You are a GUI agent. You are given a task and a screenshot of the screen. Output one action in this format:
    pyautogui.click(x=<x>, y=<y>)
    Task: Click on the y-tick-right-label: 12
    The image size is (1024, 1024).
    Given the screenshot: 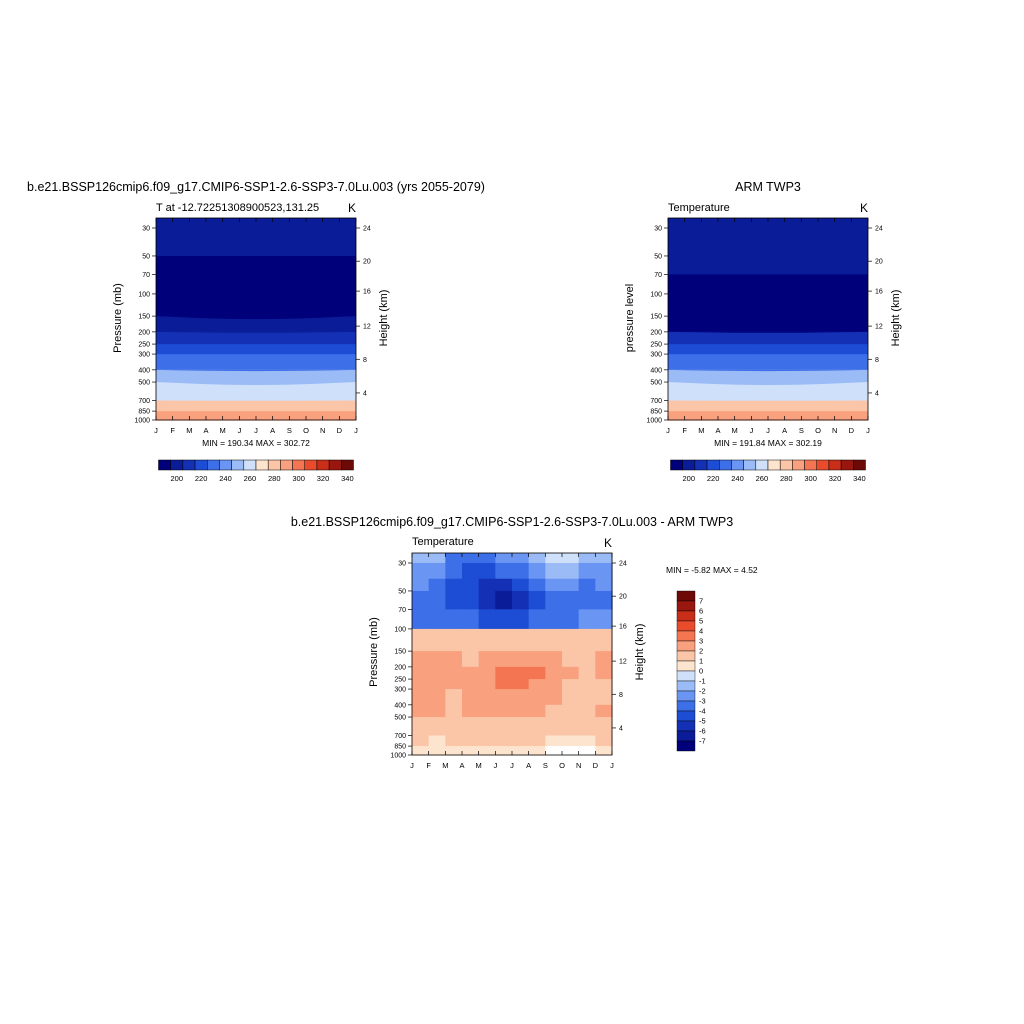 What is the action you would take?
    pyautogui.click(x=879, y=327)
    